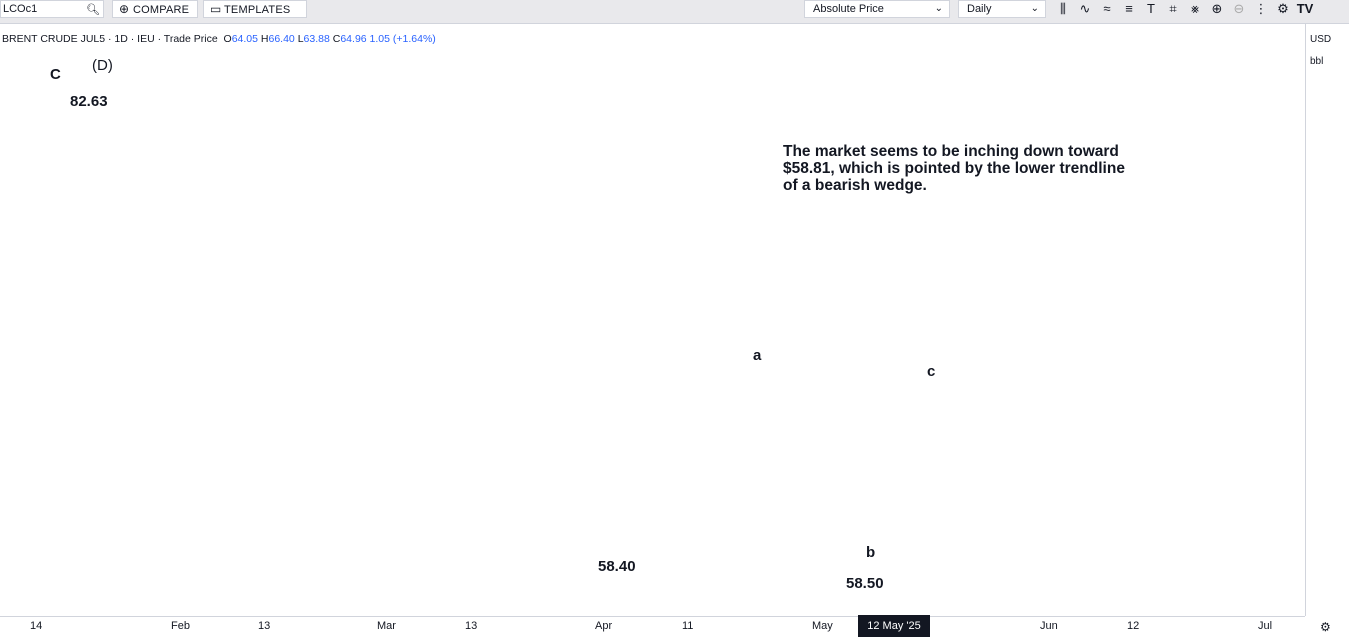 The height and width of the screenshot is (640, 1349). Describe the element at coordinates (244, 39) in the screenshot. I see `open-value: 64.05` at that location.